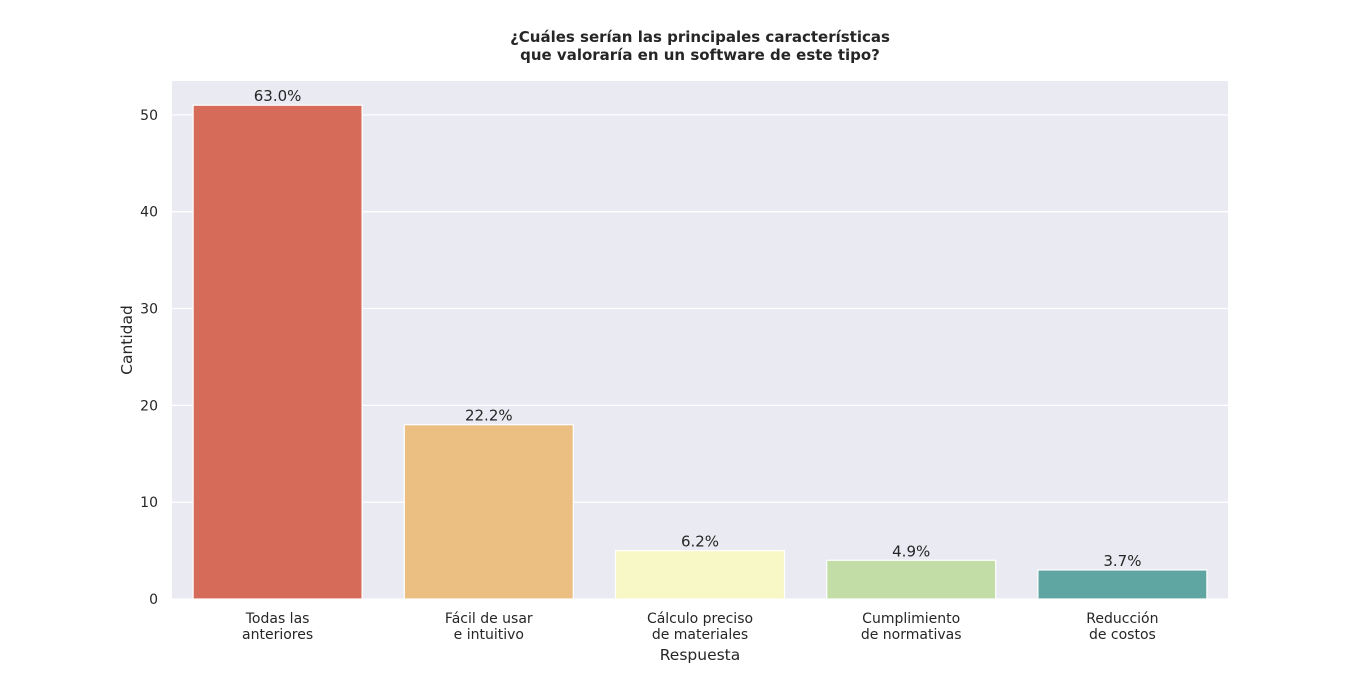 This screenshot has width=1366, height=673. What do you see at coordinates (1122, 561) in the screenshot?
I see `bar-value-label: 3.7%` at bounding box center [1122, 561].